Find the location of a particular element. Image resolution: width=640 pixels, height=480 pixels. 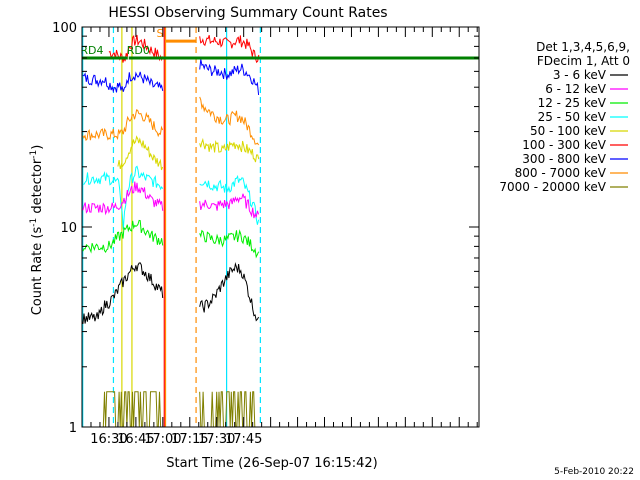

y-axis-label-sup: -1 is located at coordinates (34, 222).